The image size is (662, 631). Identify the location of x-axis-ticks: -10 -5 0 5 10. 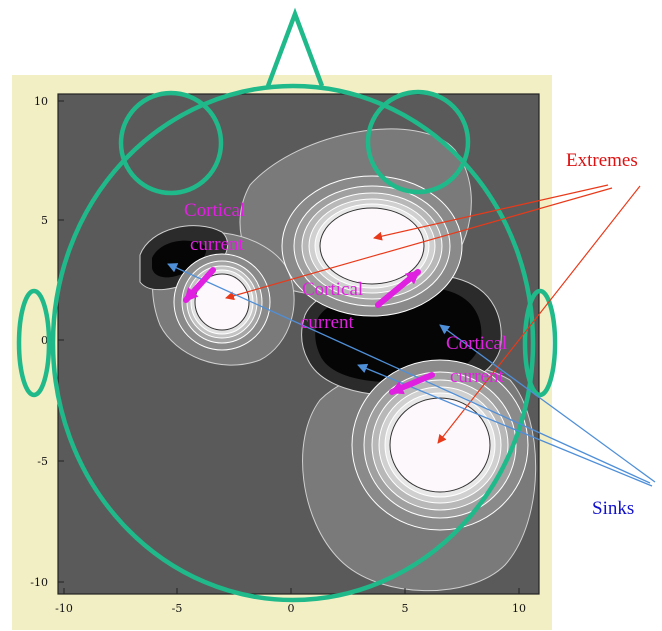
(290, 608).